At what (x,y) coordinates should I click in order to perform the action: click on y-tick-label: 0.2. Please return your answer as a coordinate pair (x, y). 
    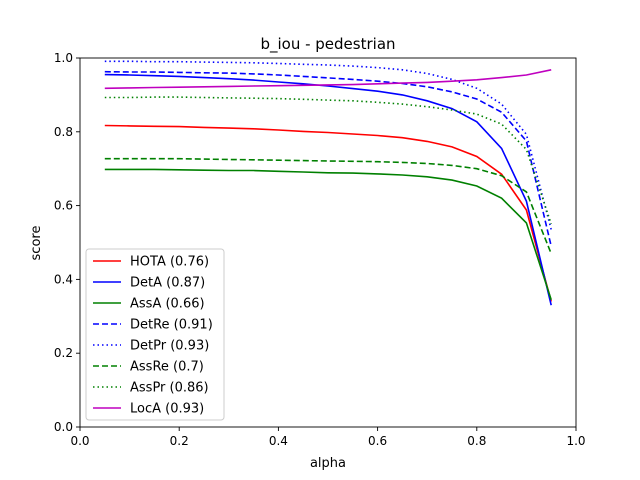
    Looking at the image, I should click on (63, 353).